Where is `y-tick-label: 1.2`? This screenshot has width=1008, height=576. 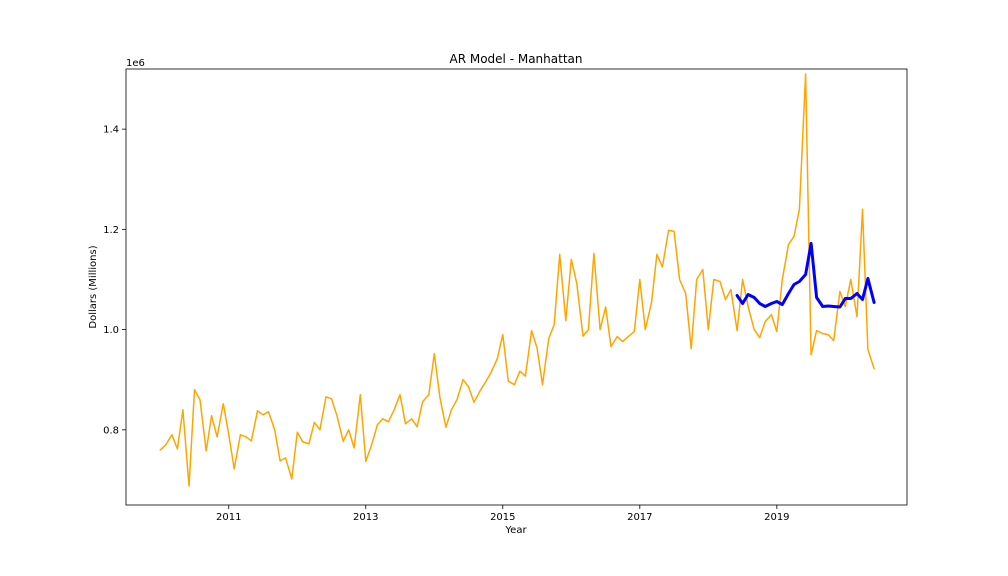 y-tick-label: 1.2 is located at coordinates (111, 230).